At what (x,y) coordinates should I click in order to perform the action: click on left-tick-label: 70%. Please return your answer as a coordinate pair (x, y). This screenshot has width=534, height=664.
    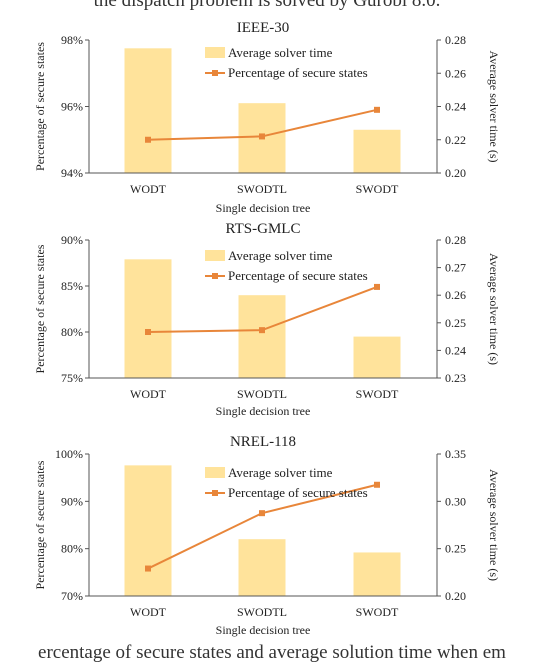
    Looking at the image, I should click on (72, 596).